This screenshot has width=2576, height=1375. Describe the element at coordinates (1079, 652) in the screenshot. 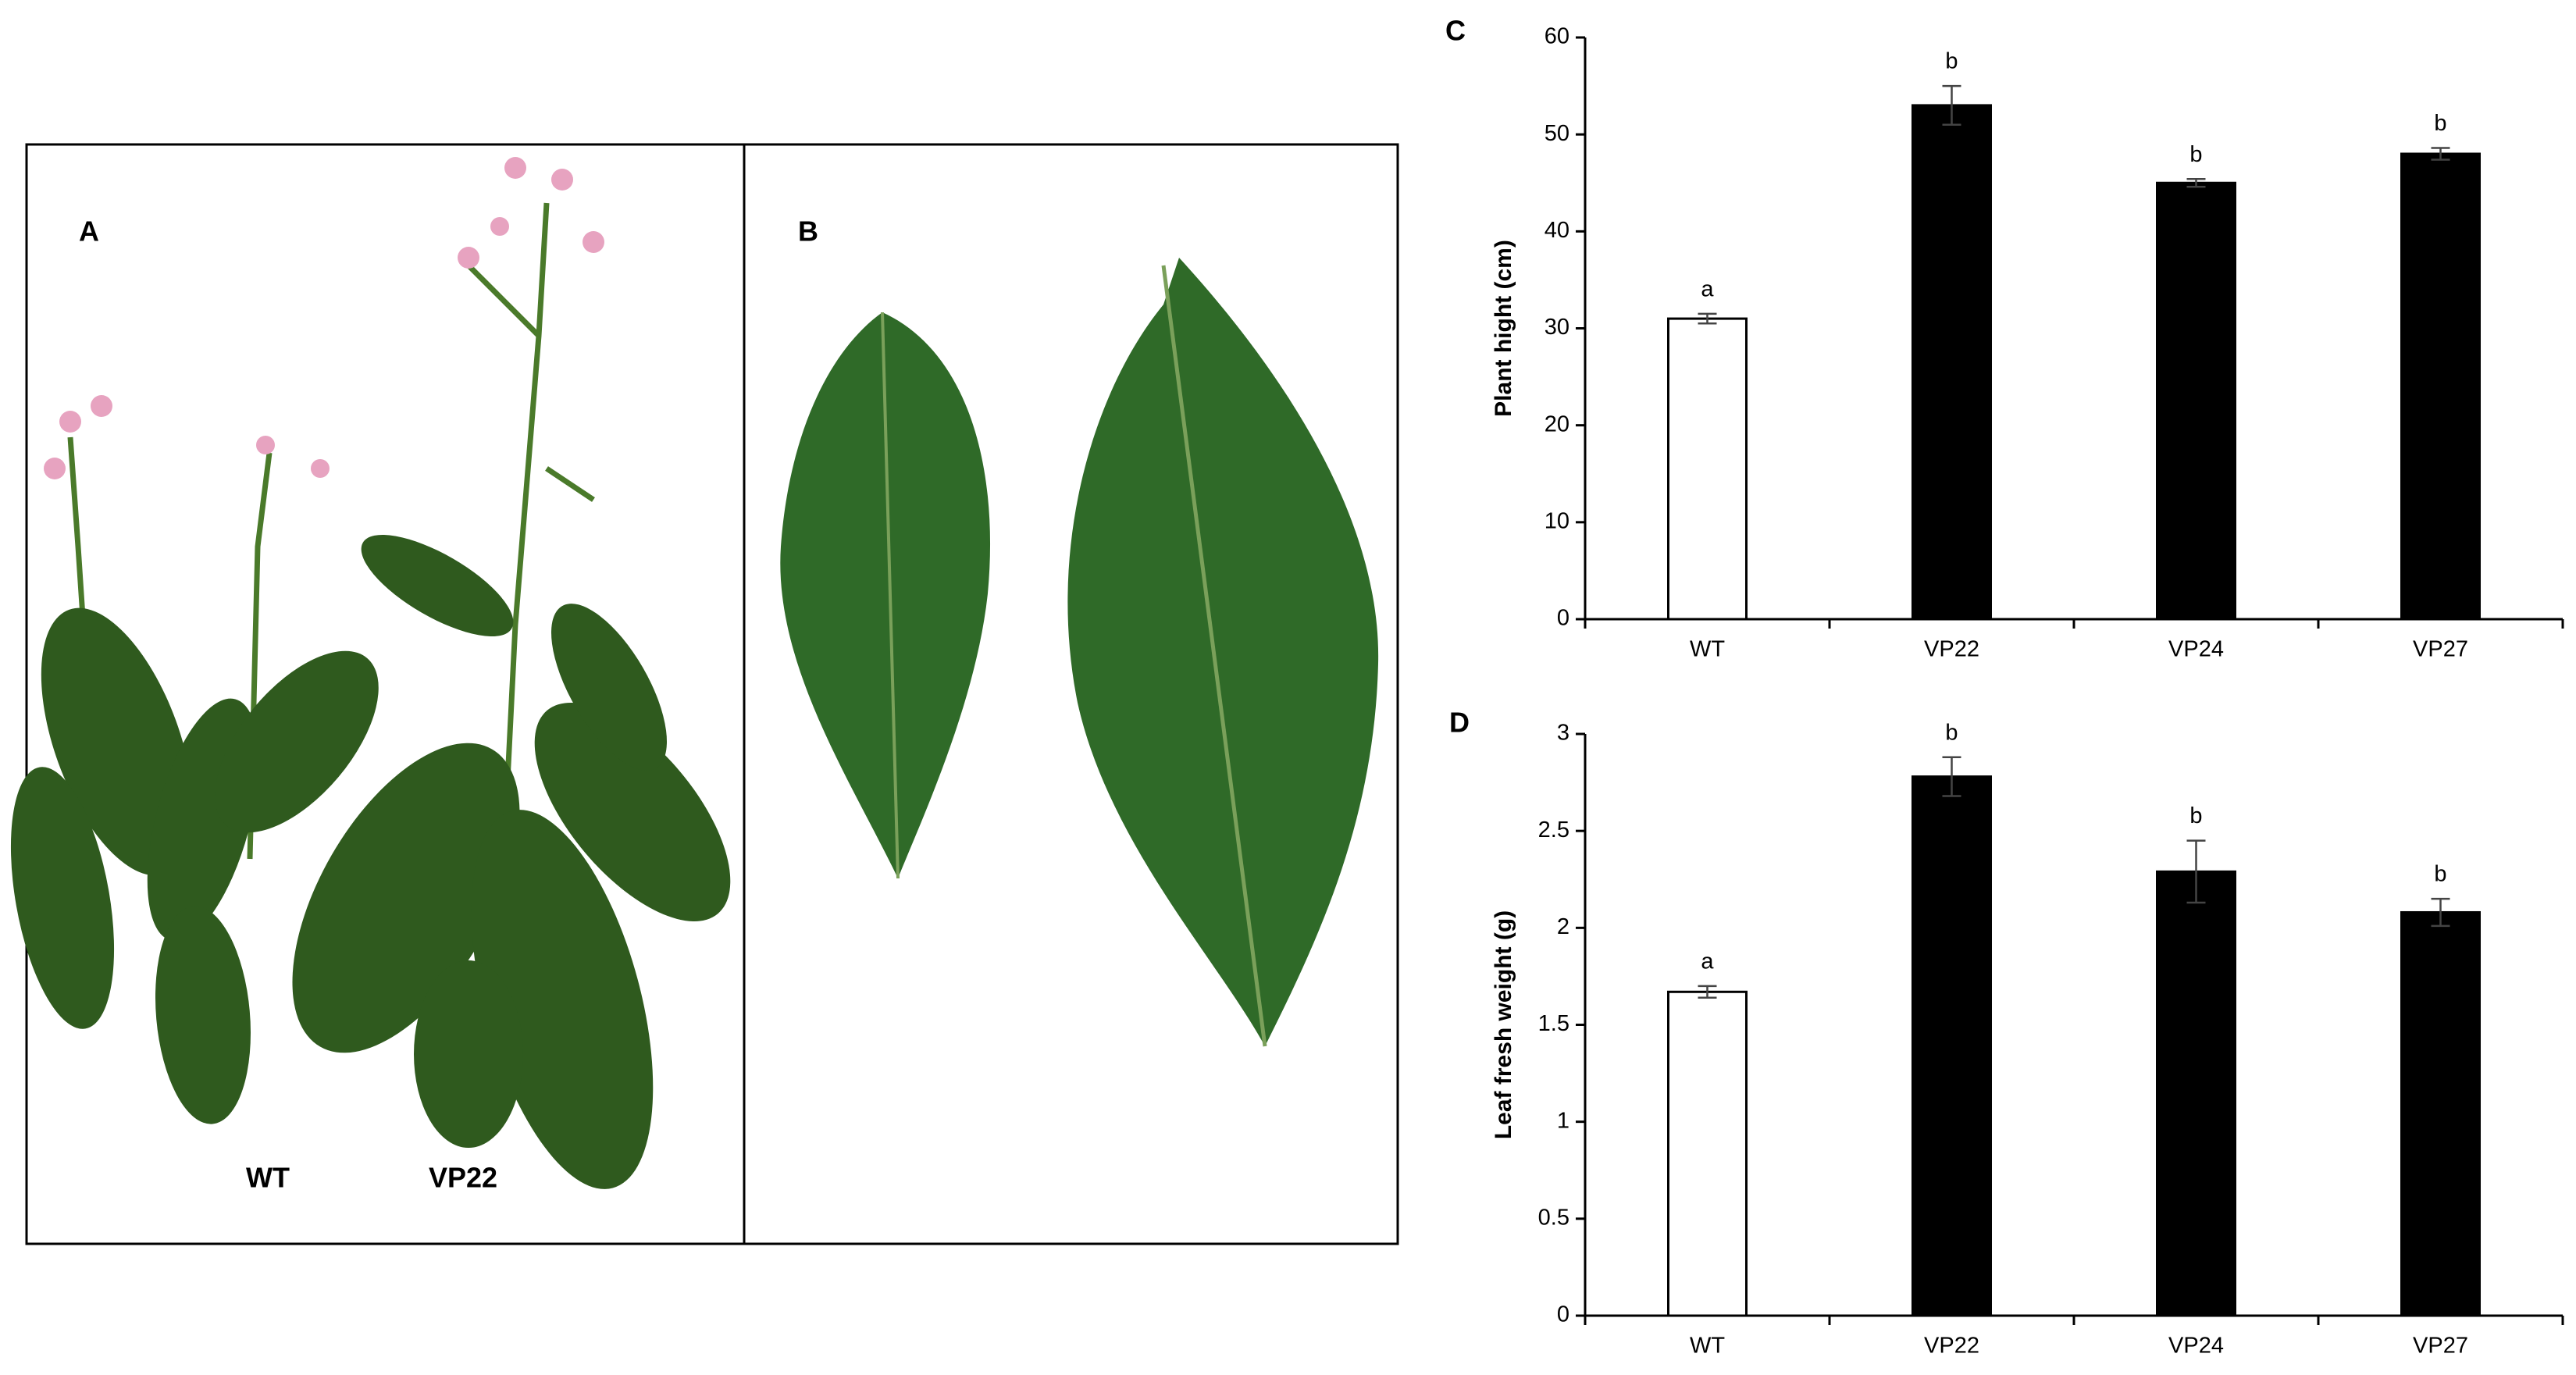

I see `leaf-illustration` at that location.